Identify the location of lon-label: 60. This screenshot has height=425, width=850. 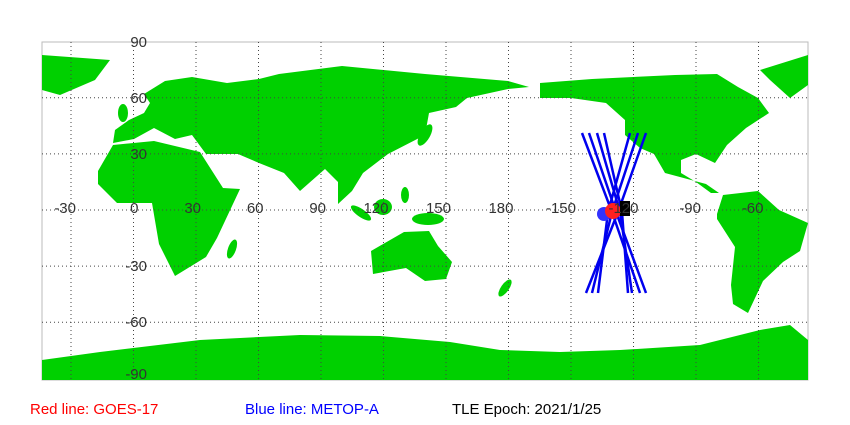
(255, 208).